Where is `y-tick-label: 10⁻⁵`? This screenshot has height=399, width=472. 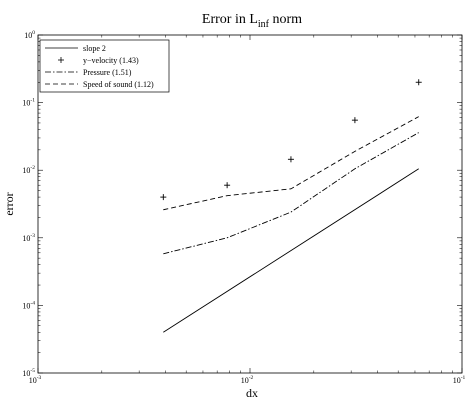
y-tick-label: 10⁻⁵ is located at coordinates (28, 373).